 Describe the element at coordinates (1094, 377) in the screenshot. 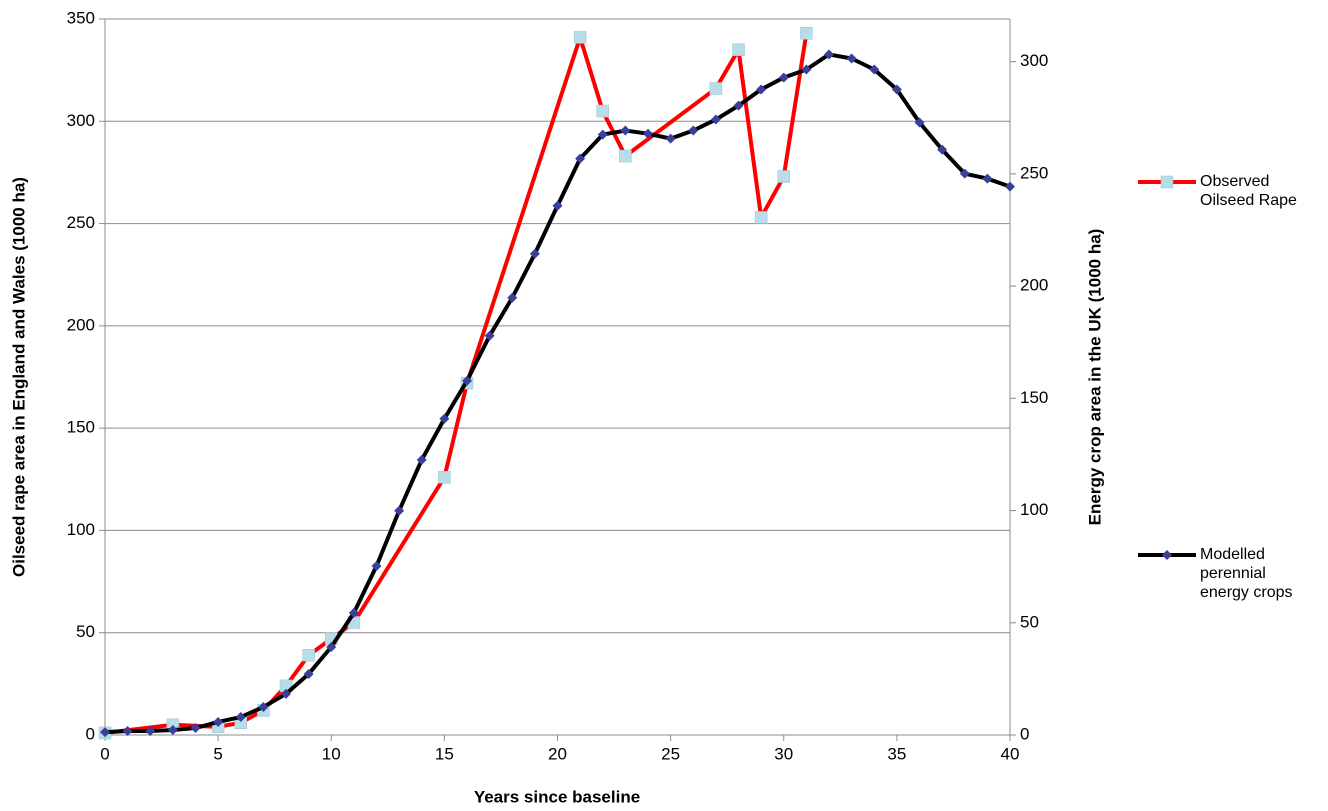

I see `y2-axis-title: Energy crop area in the UK (1000 ha)` at that location.